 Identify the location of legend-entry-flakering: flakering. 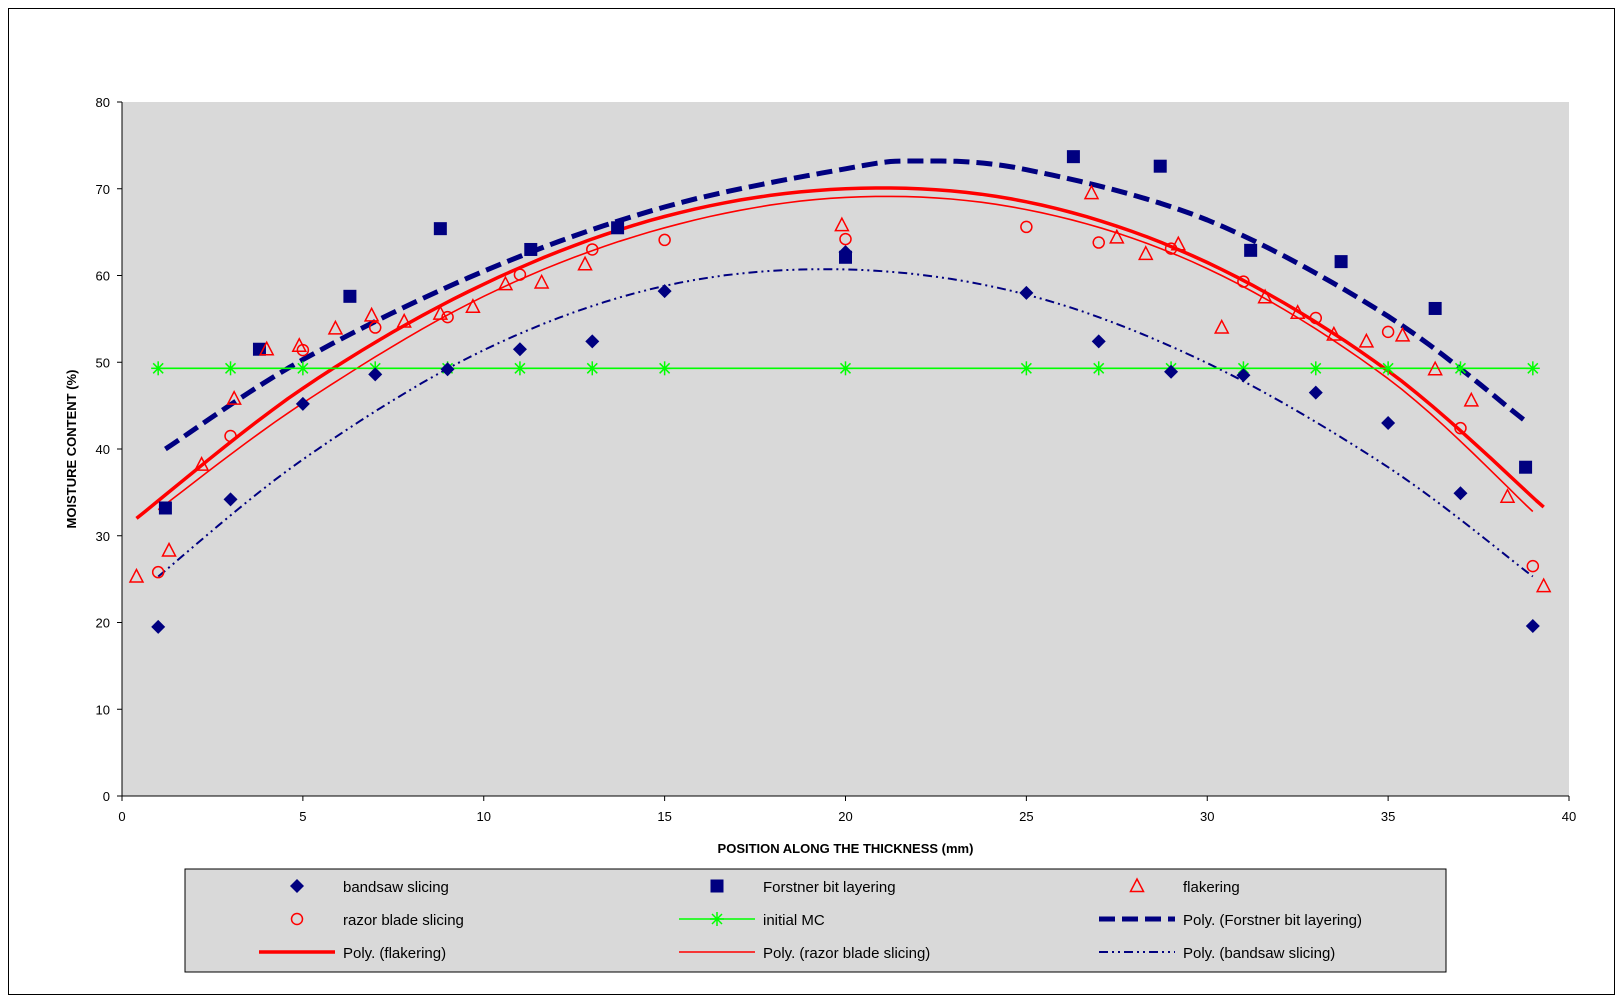
(1184, 886).